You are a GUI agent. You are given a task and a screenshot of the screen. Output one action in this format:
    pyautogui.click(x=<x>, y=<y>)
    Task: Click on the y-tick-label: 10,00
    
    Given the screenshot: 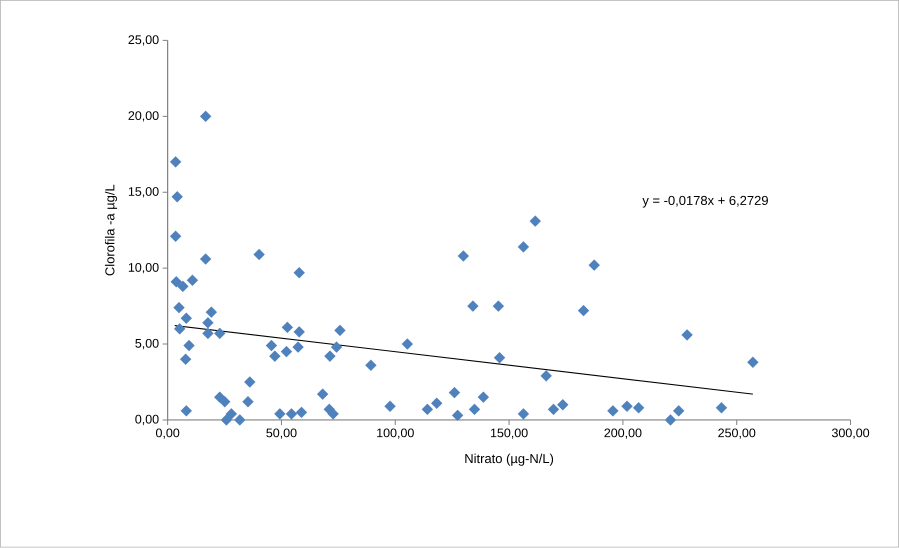 What is the action you would take?
    pyautogui.click(x=143, y=268)
    